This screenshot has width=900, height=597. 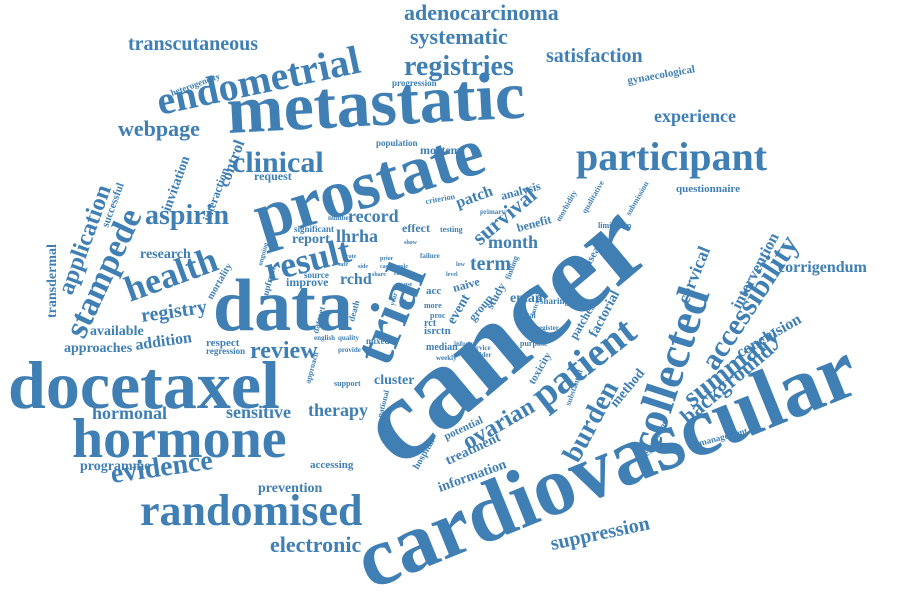 I want to click on word-case: case, so click(x=385, y=267).